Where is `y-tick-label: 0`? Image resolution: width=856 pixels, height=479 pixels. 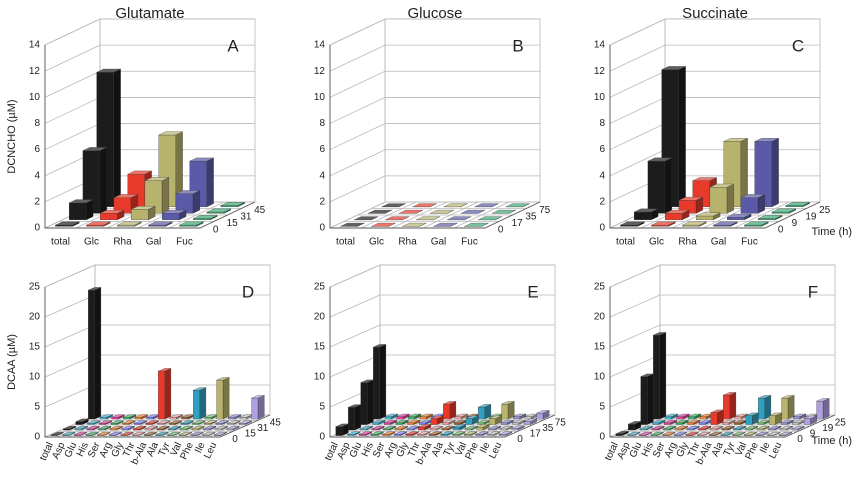
y-tick-label: 0 is located at coordinates (602, 228).